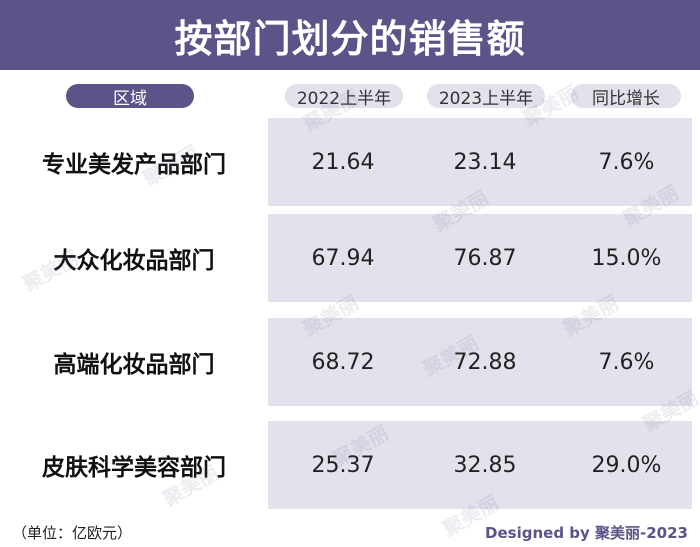 This screenshot has height=547, width=700. Describe the element at coordinates (134, 468) in the screenshot. I see `row-label-department: 皮肤科学美容部门` at that location.